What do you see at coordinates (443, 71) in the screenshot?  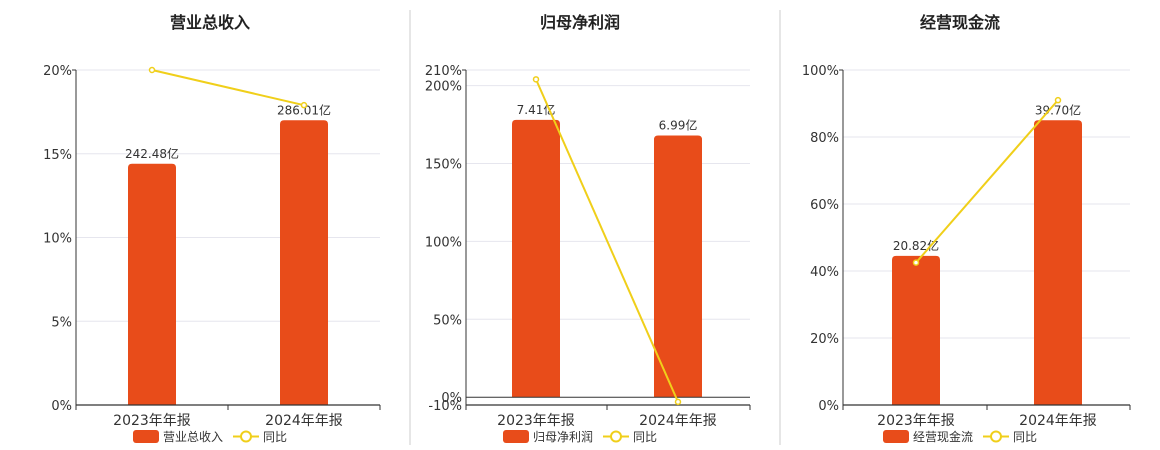 I see `y-tick-label: 210%` at bounding box center [443, 71].